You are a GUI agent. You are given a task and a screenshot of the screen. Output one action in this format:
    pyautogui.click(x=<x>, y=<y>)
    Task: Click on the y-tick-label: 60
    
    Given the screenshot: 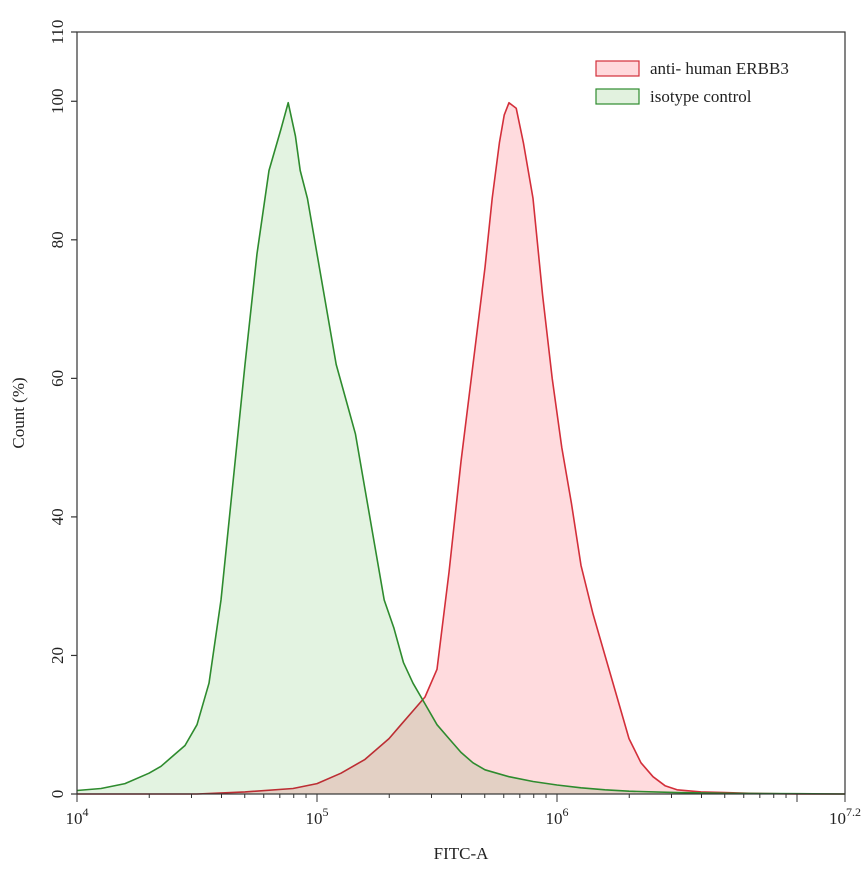 What is the action you would take?
    pyautogui.click(x=57, y=378)
    